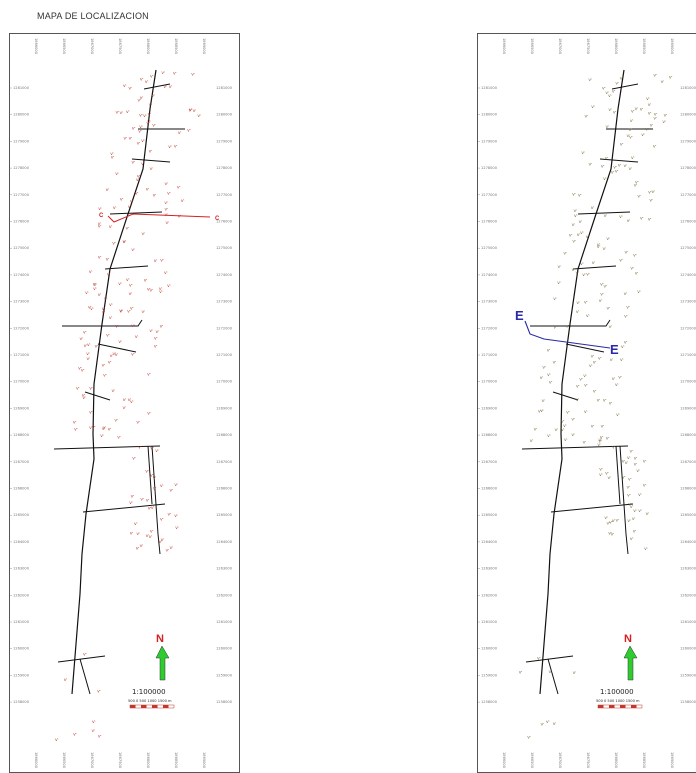 The width and height of the screenshot is (696, 773). I want to click on northing-label-right: 1258000, so click(688, 702).